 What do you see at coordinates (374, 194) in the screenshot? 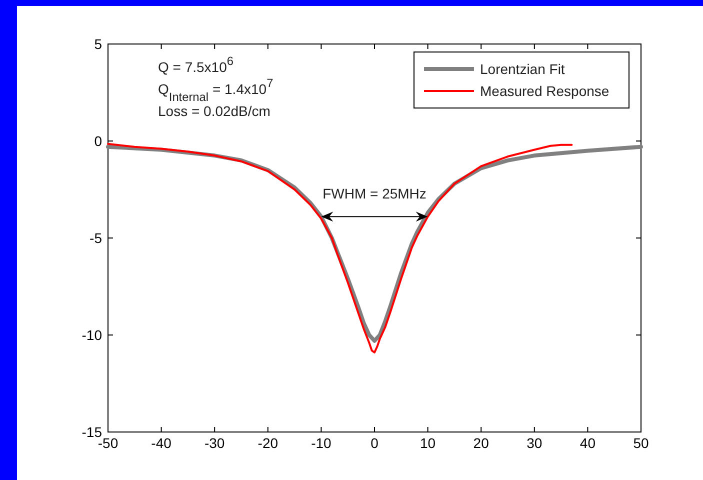
I see `annotation: FWHM = 25MHz` at bounding box center [374, 194].